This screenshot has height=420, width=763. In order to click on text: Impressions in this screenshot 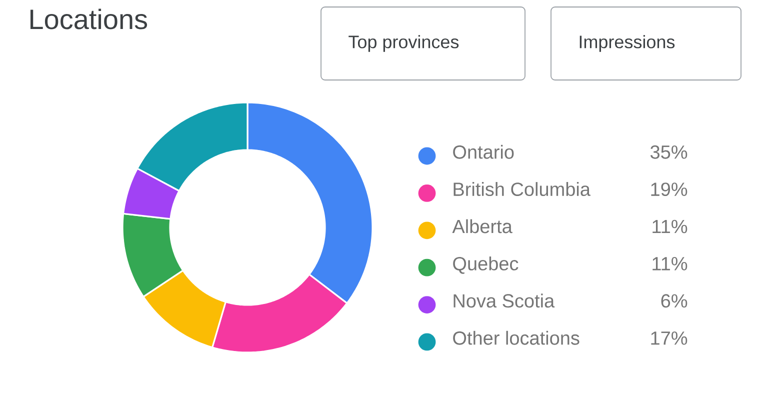, I will do `click(627, 43)`.